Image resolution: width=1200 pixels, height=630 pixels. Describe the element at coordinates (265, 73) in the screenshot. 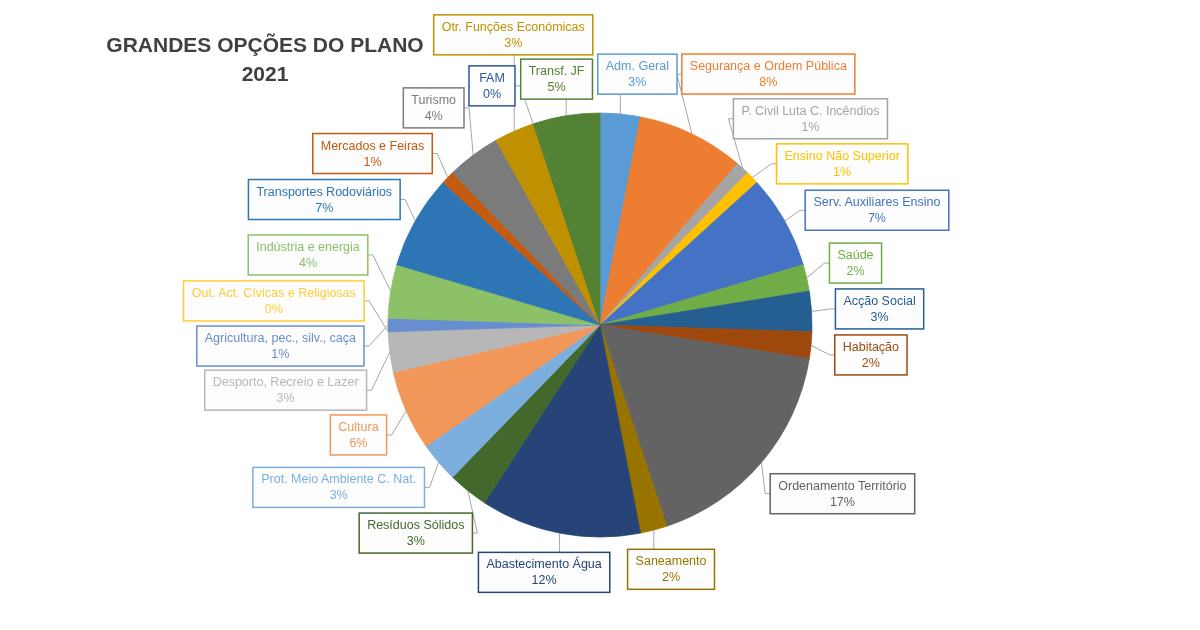

I see `text: 2021` at that location.